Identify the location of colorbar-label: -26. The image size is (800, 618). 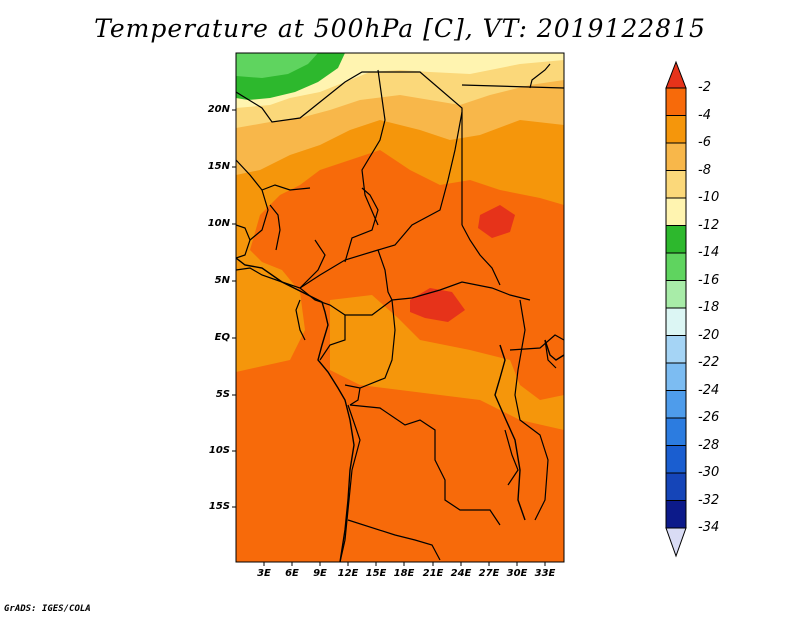
(709, 417).